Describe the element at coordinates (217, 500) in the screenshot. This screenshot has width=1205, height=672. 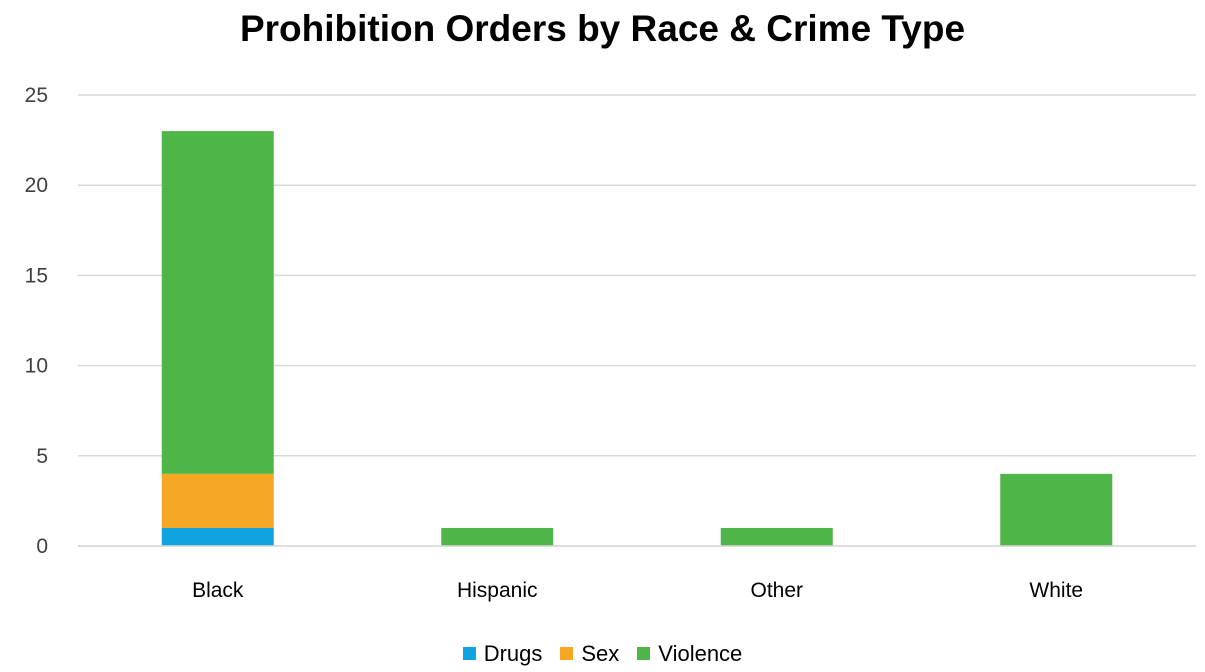
I see `bar-black-sex` at that location.